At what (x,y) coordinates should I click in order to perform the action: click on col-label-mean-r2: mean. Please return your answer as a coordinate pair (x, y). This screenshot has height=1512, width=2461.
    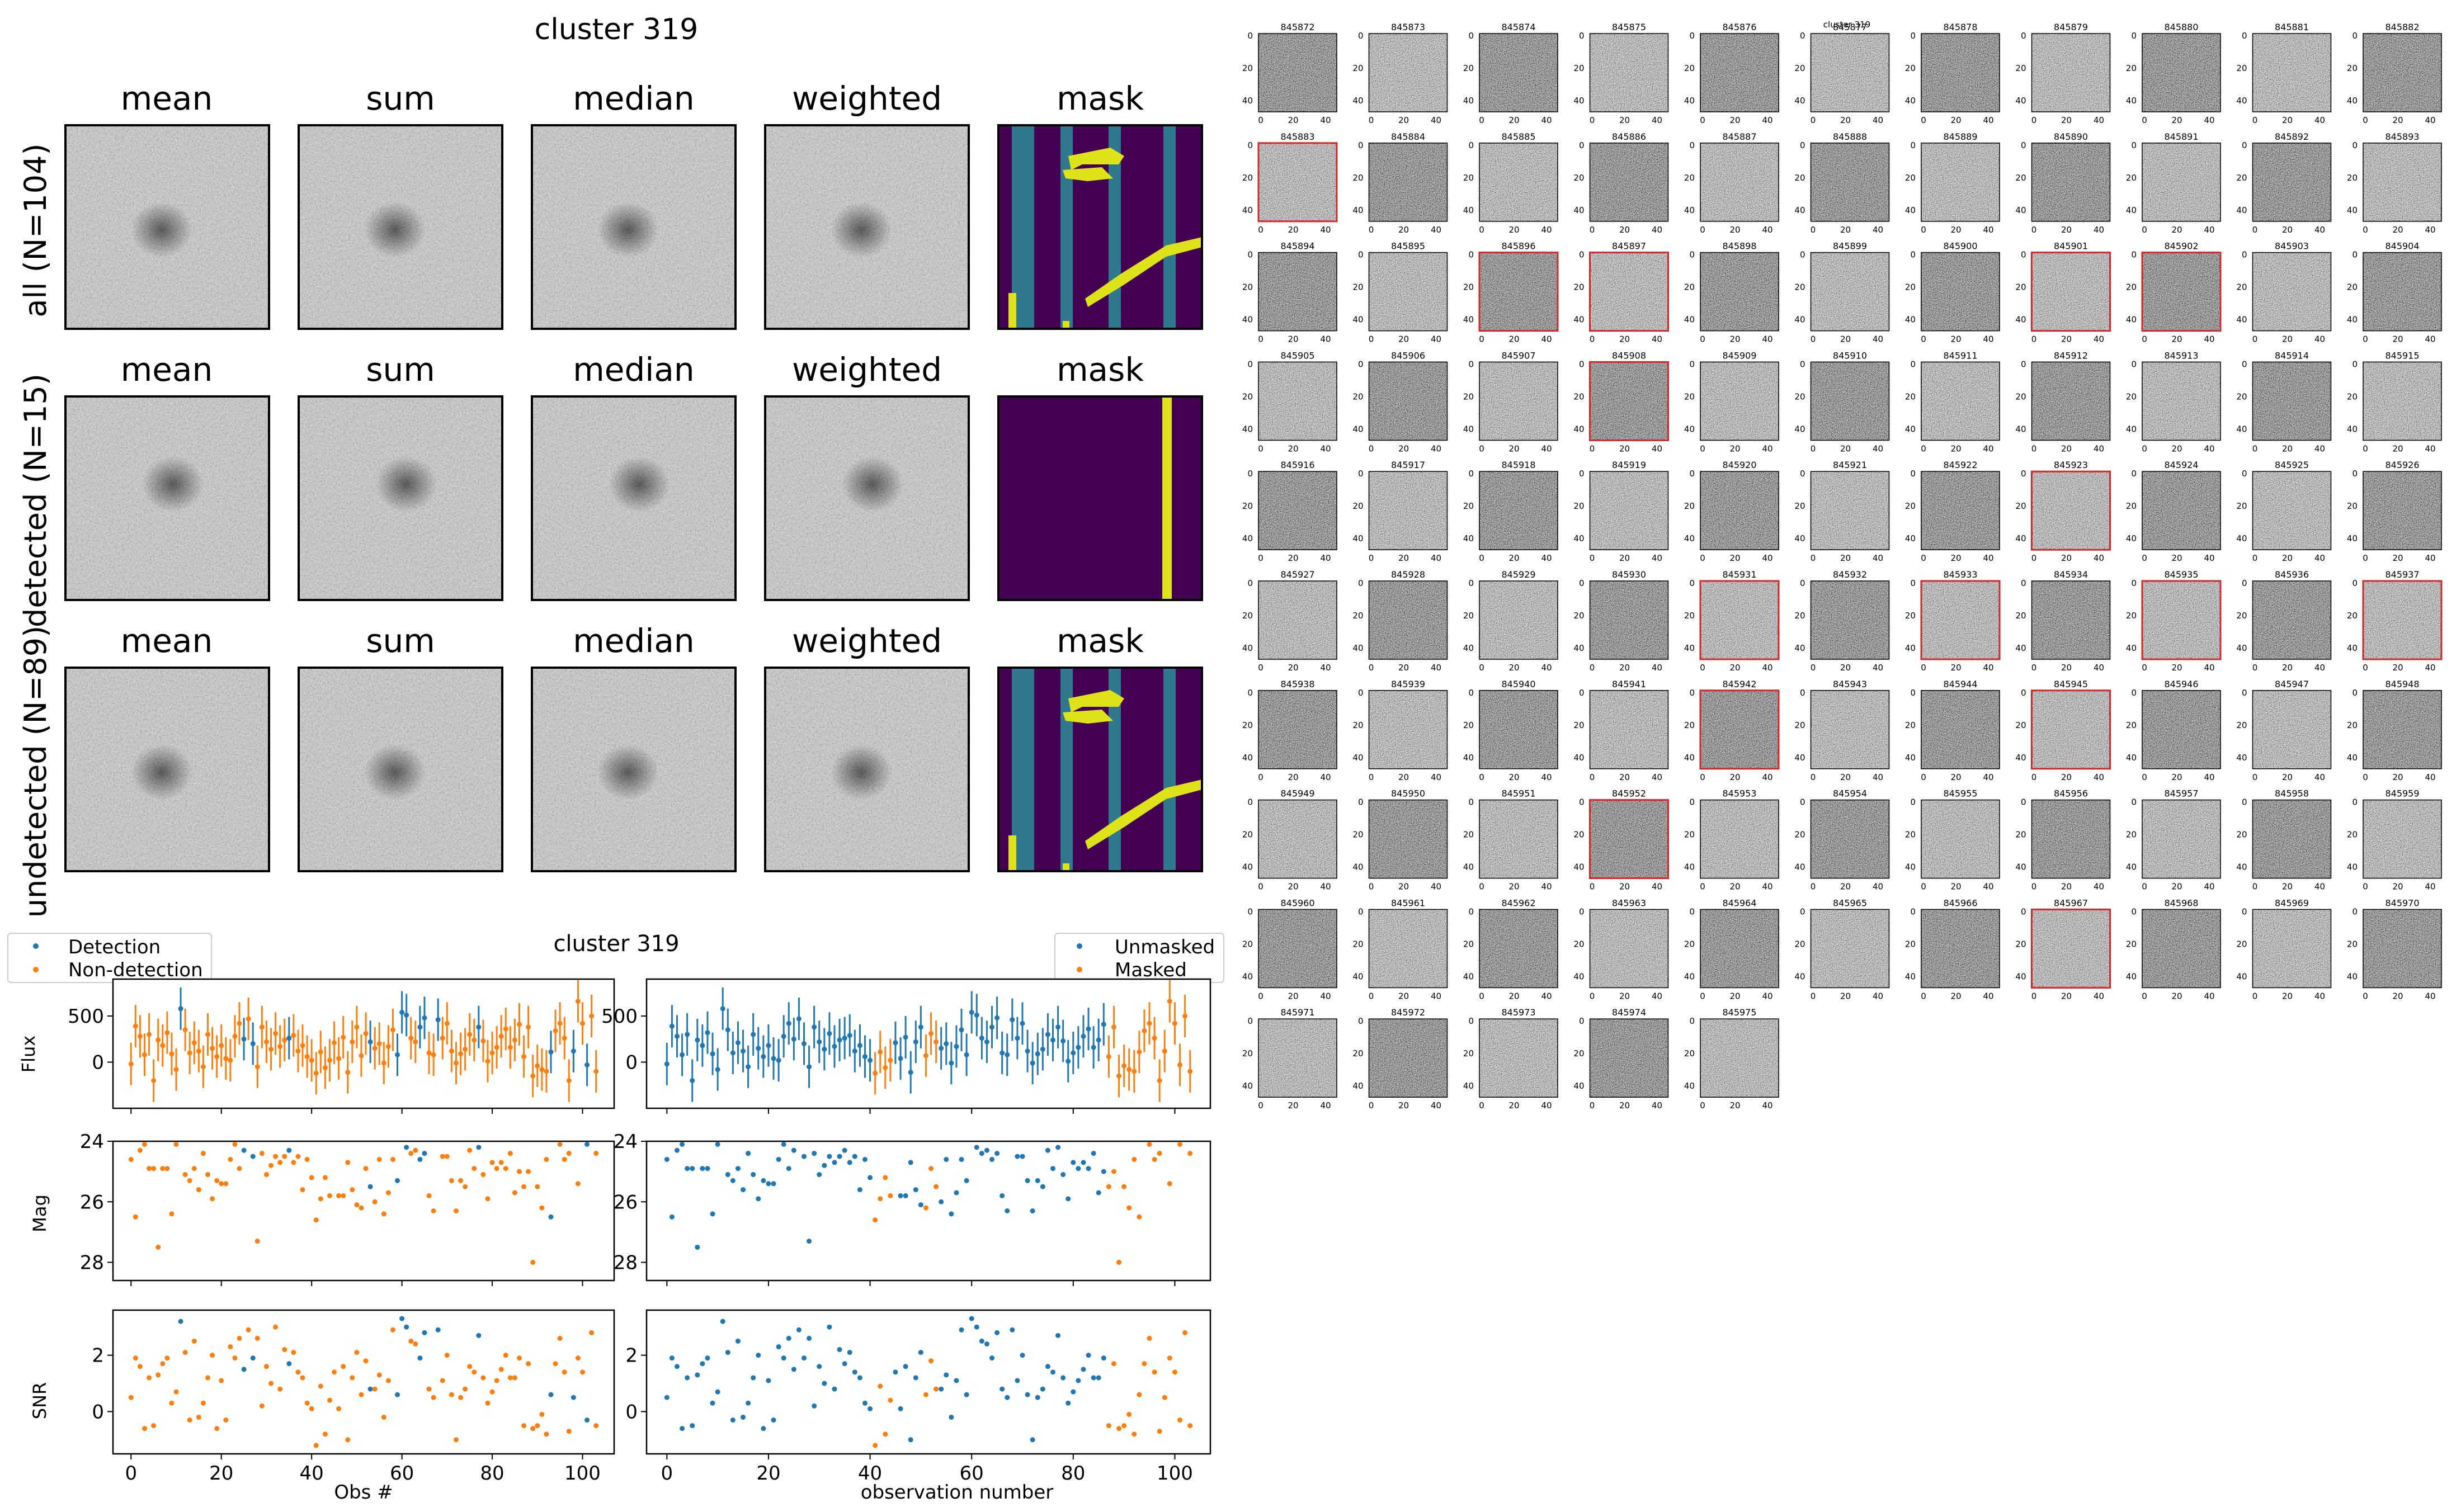
    Looking at the image, I should click on (167, 641).